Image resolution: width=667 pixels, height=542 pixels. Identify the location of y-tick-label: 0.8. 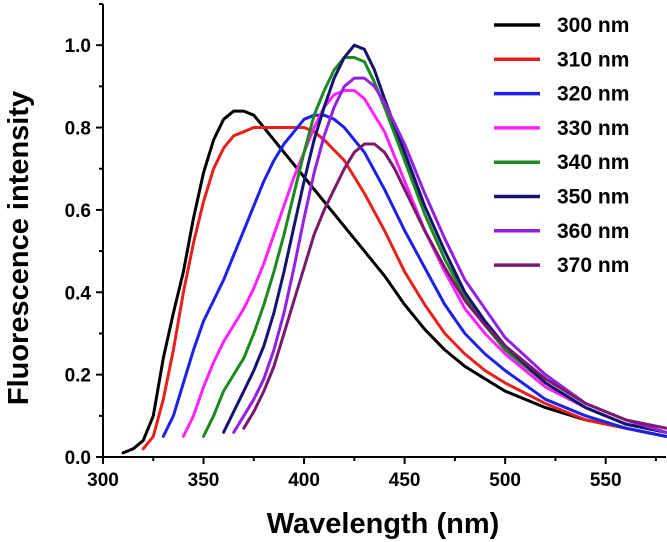
(78, 129).